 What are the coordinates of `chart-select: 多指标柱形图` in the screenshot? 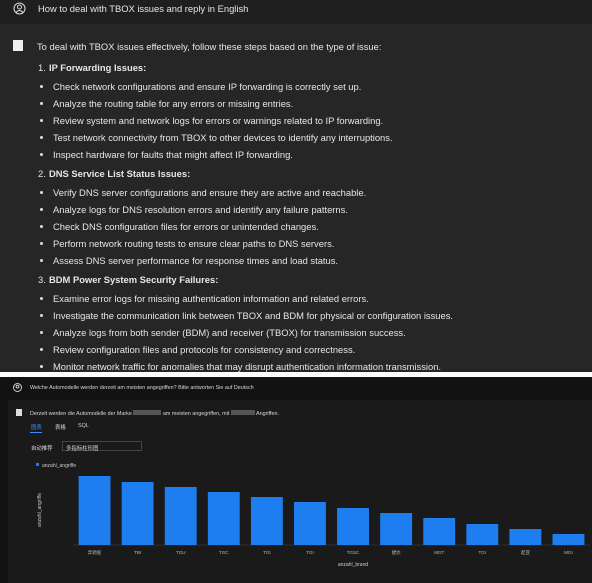 It's located at (102, 446).